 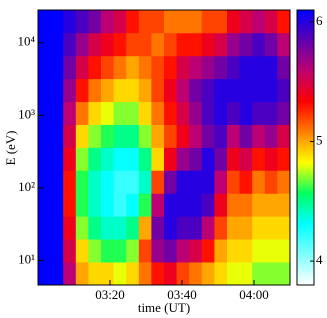 What do you see at coordinates (26, 113) in the screenshot?
I see `y-tick-label: 10³` at bounding box center [26, 113].